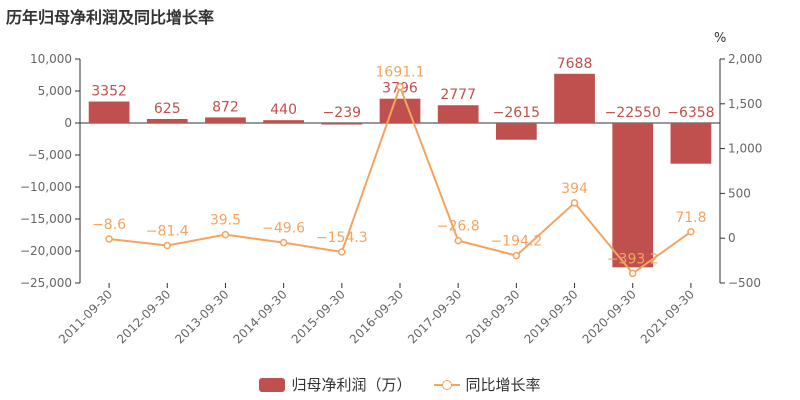 This screenshot has height=400, width=800. I want to click on bar-value-label: 625, so click(167, 109).